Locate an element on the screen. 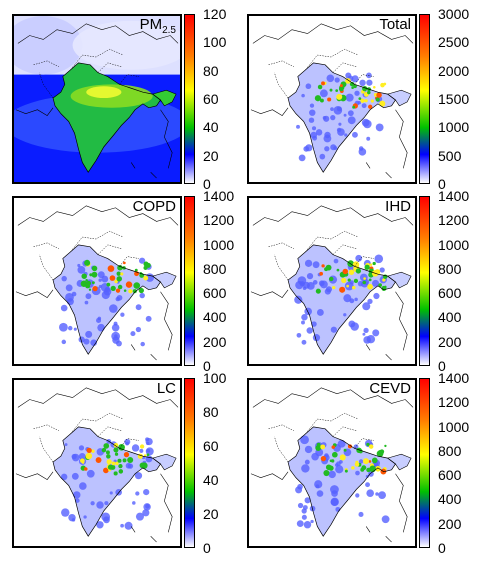 This screenshot has height=565, width=486. panel-title-main: Total is located at coordinates (395, 24).